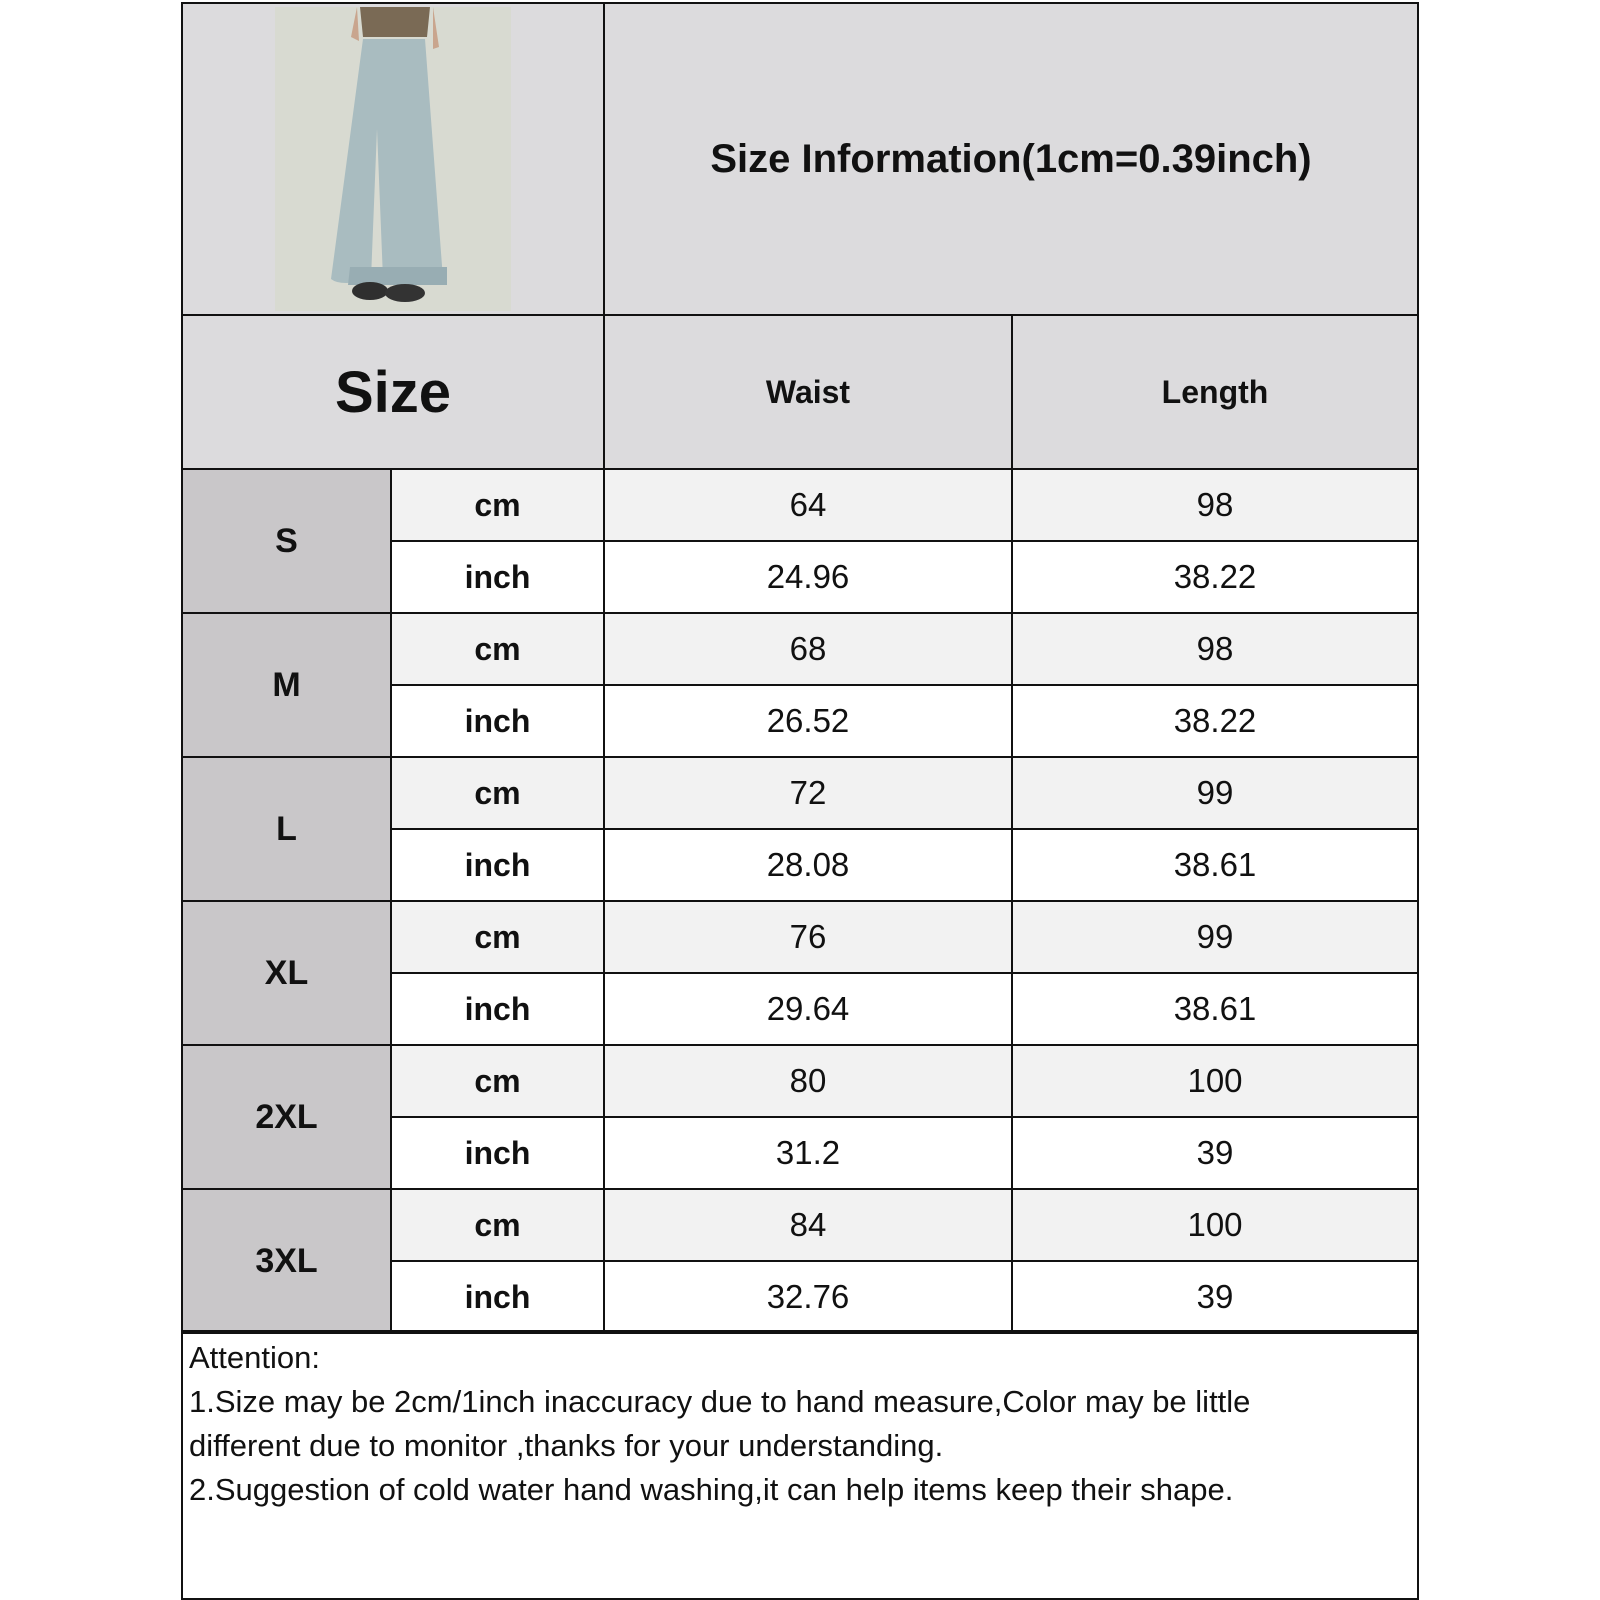 The width and height of the screenshot is (1600, 1600). What do you see at coordinates (1215, 392) in the screenshot?
I see `length-header: Length` at bounding box center [1215, 392].